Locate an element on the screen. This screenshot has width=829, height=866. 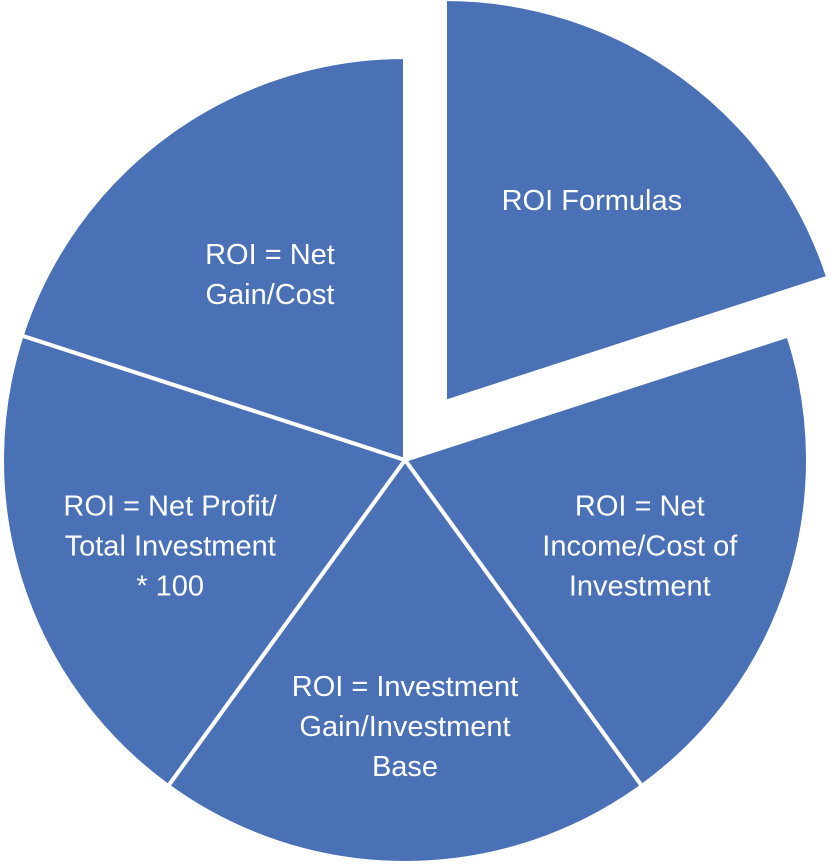
pie-label-roi-formulas: ROI Formulas is located at coordinates (592, 201).